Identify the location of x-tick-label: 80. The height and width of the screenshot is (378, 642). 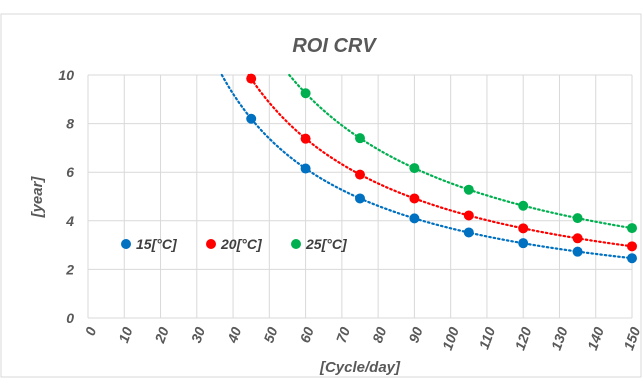
(379, 335).